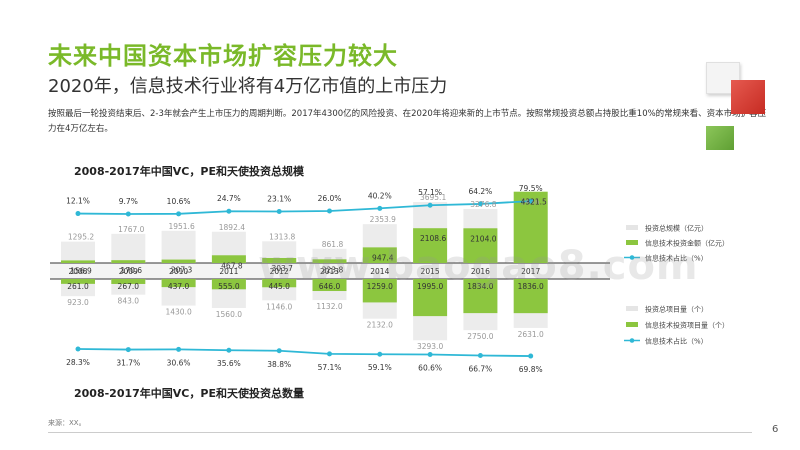  I want to click on data-label-bottom-it: 1834.0, so click(480, 286).